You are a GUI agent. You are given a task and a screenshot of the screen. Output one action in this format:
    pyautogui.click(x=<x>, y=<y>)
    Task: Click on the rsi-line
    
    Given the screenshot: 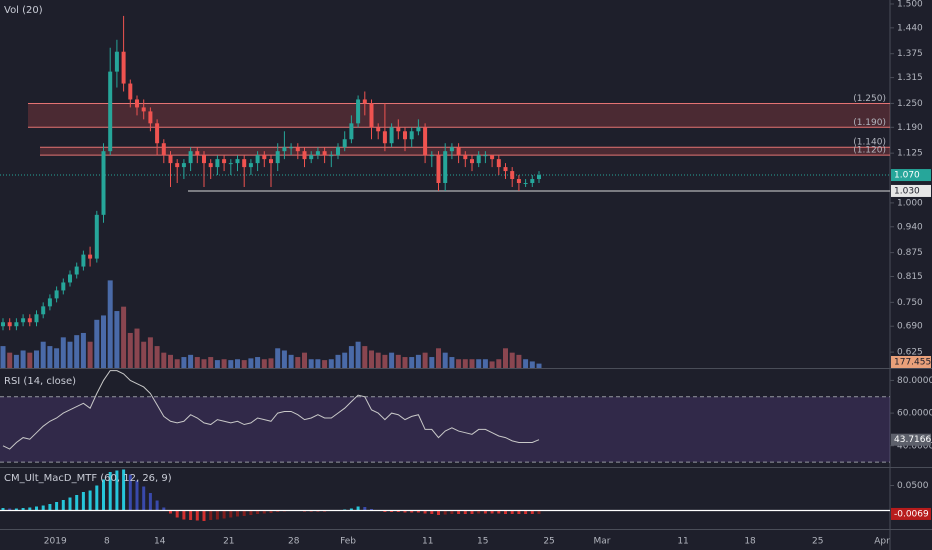 What is the action you would take?
    pyautogui.click(x=271, y=410)
    